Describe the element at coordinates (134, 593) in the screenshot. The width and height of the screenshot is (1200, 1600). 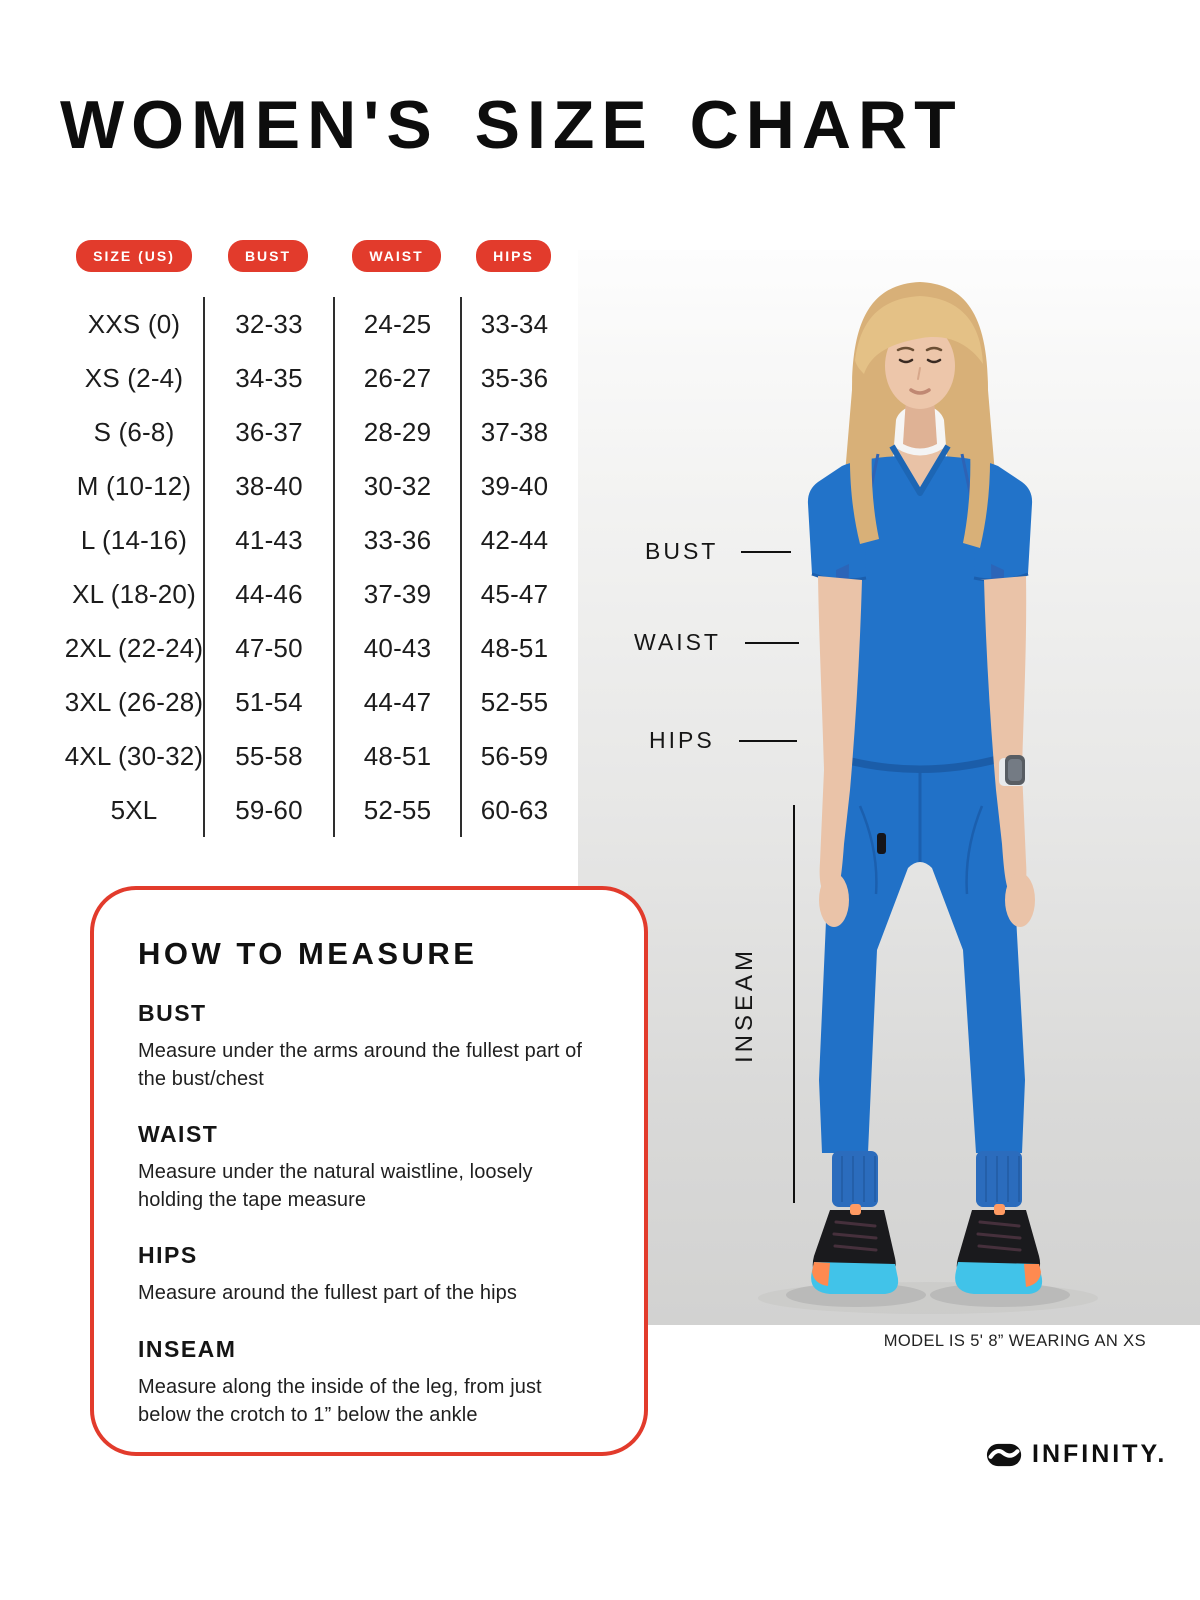
I see `size-cell: XL (18-20)` at that location.